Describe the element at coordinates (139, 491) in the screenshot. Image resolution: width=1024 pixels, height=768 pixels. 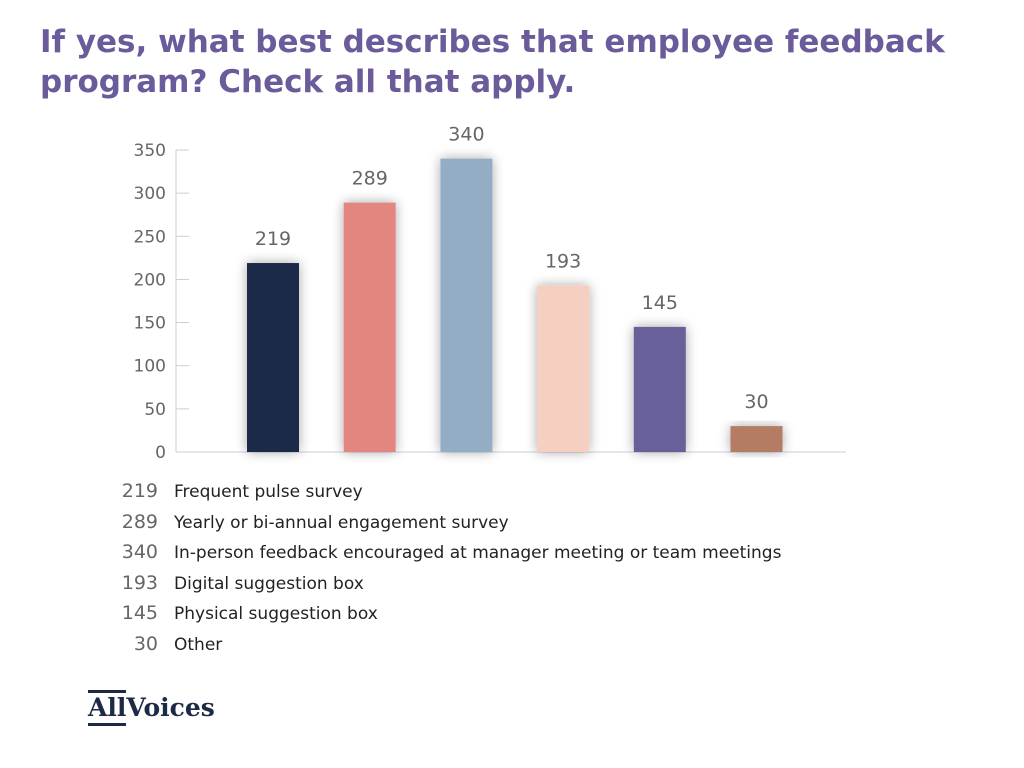
I see `legend-value: 219` at that location.